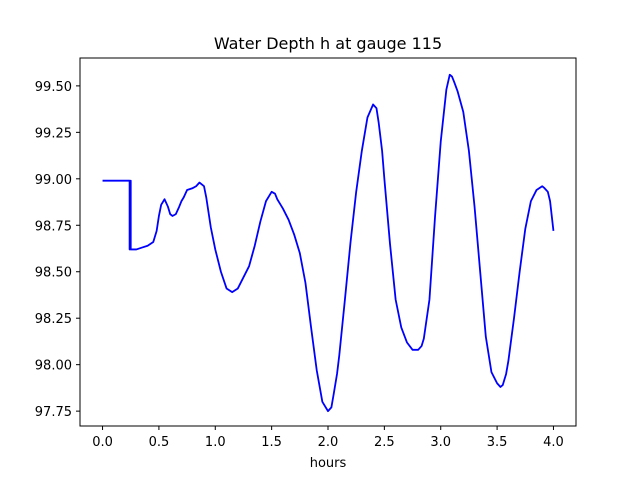  What do you see at coordinates (440, 442) in the screenshot?
I see `x-tick-label: 3.0` at bounding box center [440, 442].